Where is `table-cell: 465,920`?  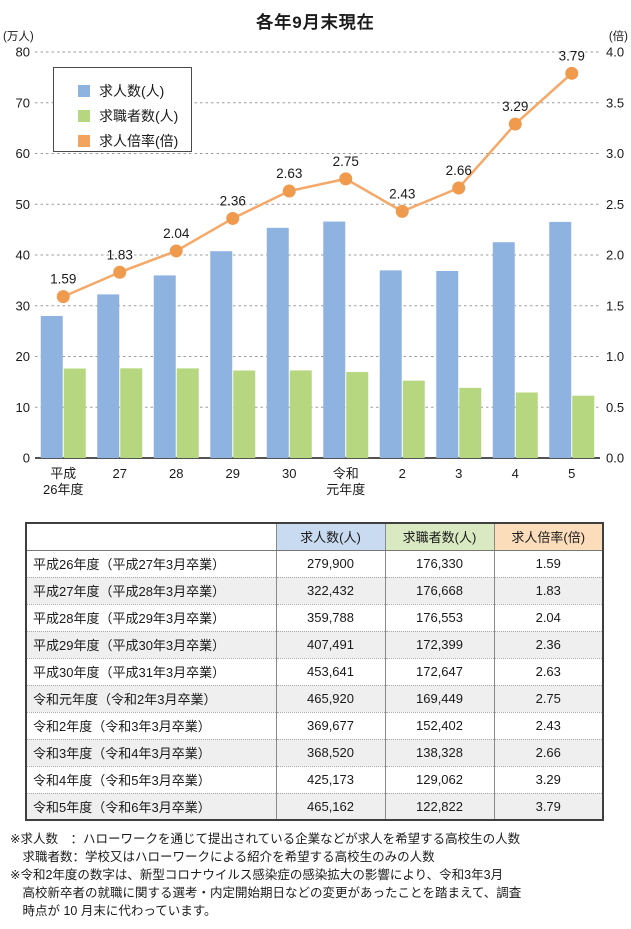
table-cell: 465,920 is located at coordinates (330, 698).